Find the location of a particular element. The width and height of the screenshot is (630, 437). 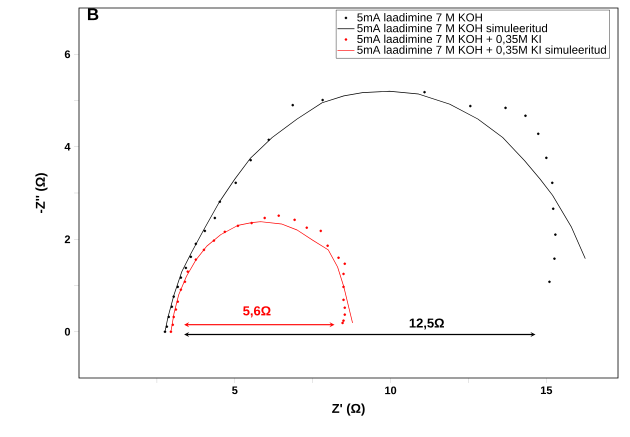

y-tick-label: 6 is located at coordinates (67, 54).